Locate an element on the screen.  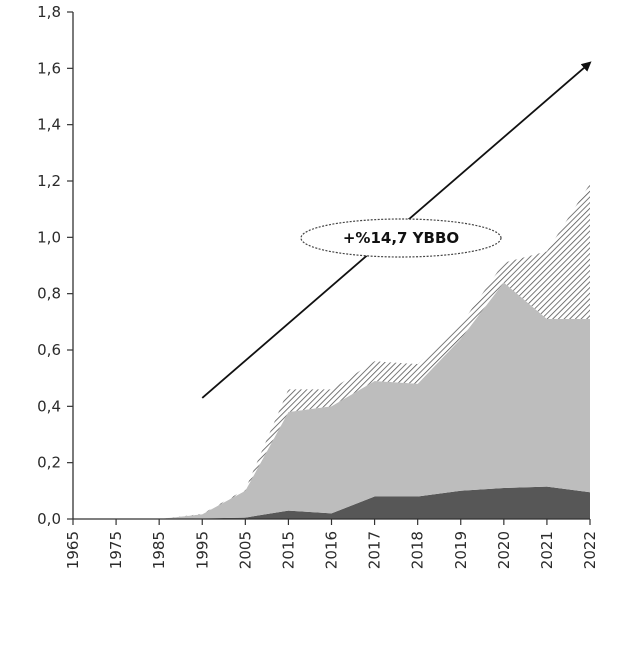
annotation-ellipse is located at coordinates (401, 238).